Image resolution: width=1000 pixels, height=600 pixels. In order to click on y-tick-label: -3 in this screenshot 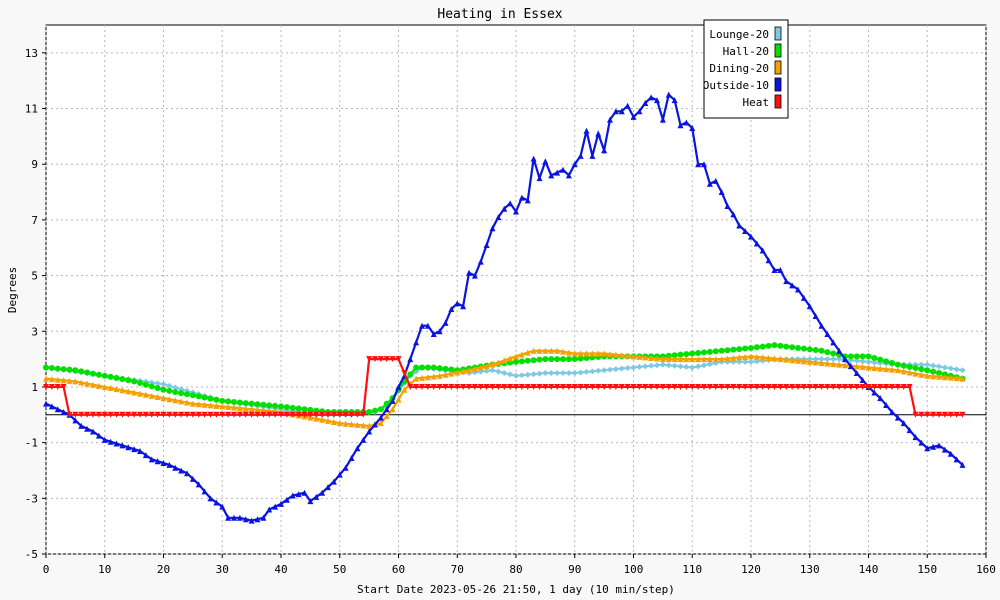, I will do `click(31, 498)`.